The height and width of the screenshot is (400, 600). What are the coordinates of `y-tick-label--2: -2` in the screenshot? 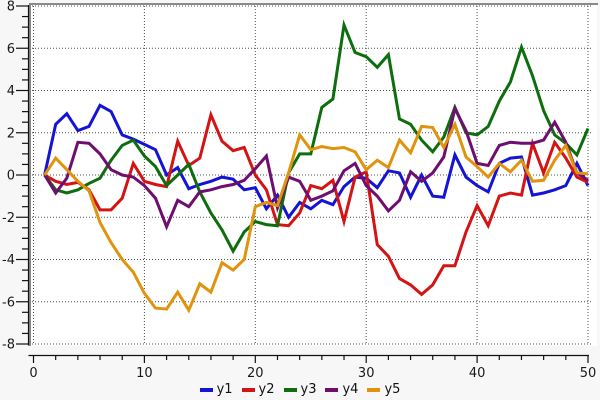 It's located at (8, 218).